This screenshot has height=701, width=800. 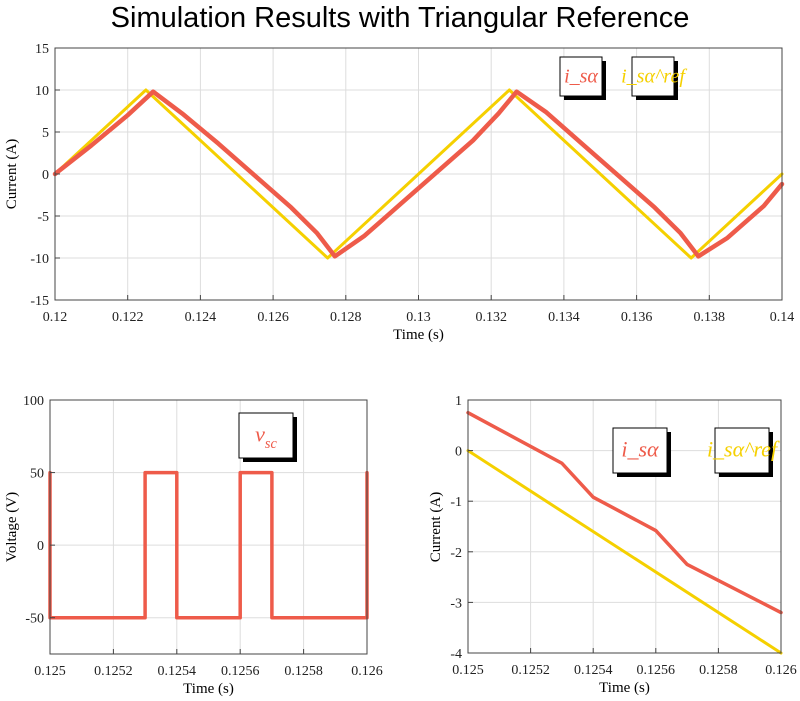 What do you see at coordinates (782, 317) in the screenshot?
I see `x-tick-label: 0.14` at bounding box center [782, 317].